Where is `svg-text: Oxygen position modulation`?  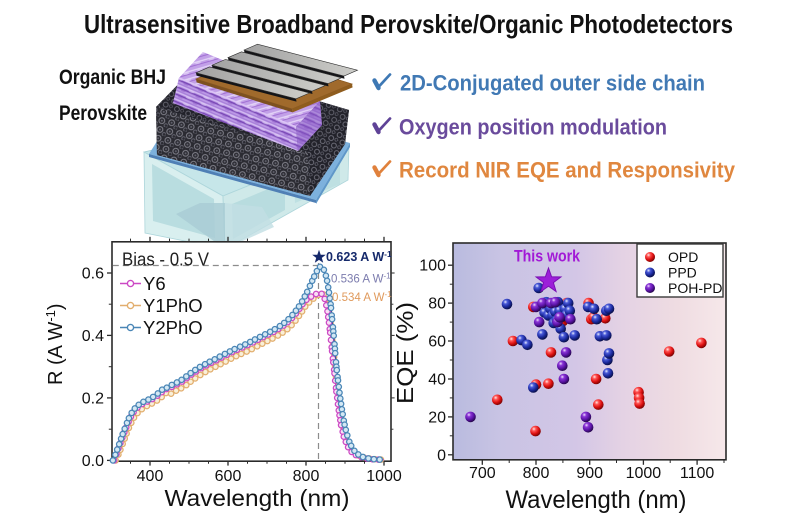 svg-text: Oxygen position modulation is located at coordinates (533, 127).